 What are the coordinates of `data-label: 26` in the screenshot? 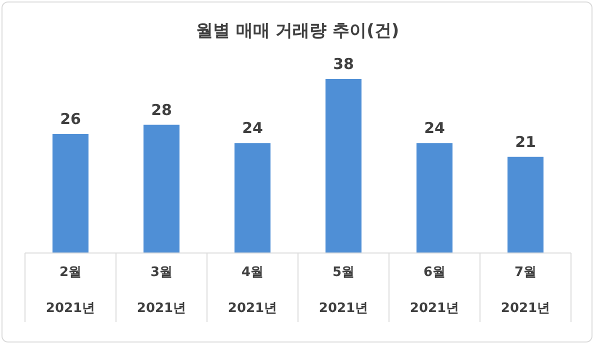 It's located at (70, 119).